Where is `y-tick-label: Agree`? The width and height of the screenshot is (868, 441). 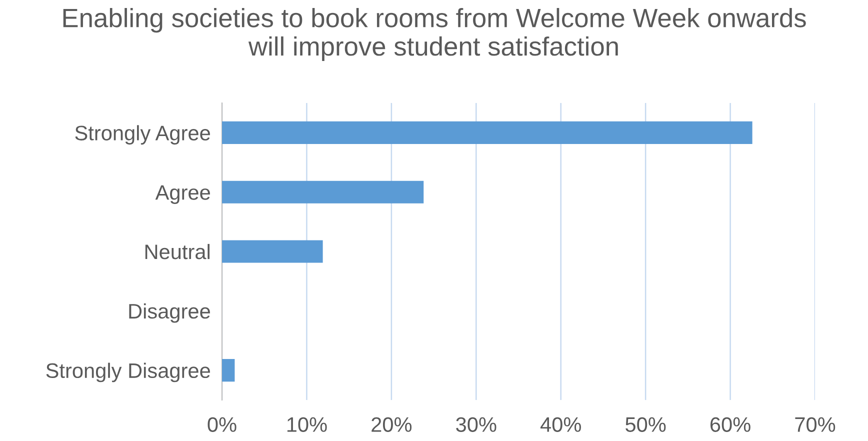
y-tick-label: Agree is located at coordinates (182, 194).